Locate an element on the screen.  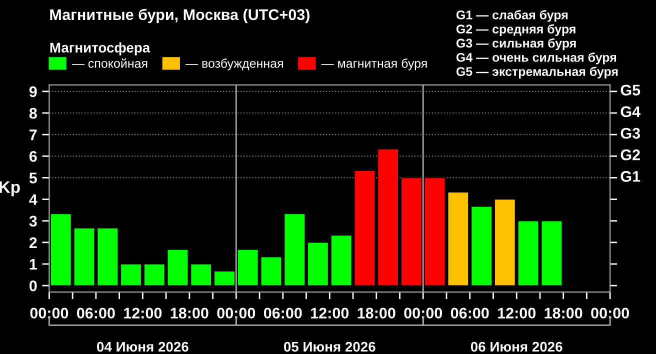
y-tick-label: 0 is located at coordinates (33, 286).